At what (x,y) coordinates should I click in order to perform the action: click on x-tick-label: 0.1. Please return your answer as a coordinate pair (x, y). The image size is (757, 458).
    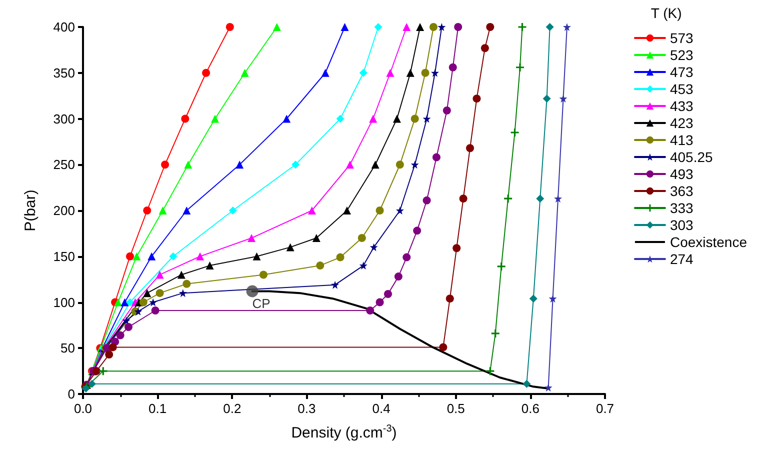
    Looking at the image, I should click on (157, 408).